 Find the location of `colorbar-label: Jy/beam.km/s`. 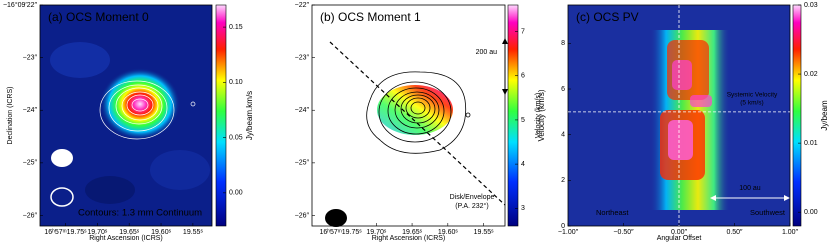

colorbar-label: Jy/beam.km/s is located at coordinates (249, 115).